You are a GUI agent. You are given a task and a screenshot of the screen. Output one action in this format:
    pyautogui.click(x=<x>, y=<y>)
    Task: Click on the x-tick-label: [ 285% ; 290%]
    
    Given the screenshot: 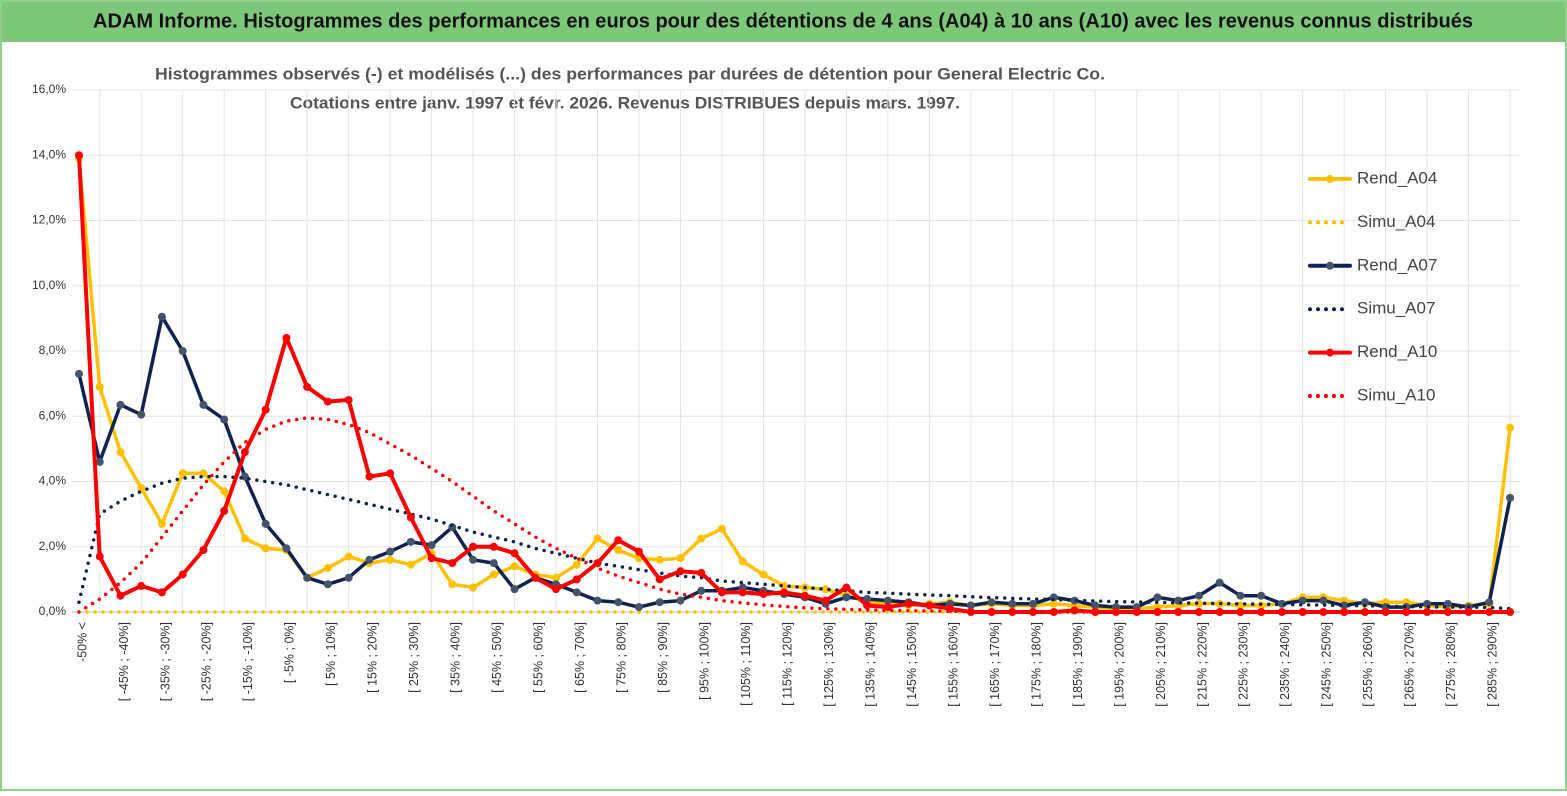 What is the action you would take?
    pyautogui.click(x=1493, y=664)
    